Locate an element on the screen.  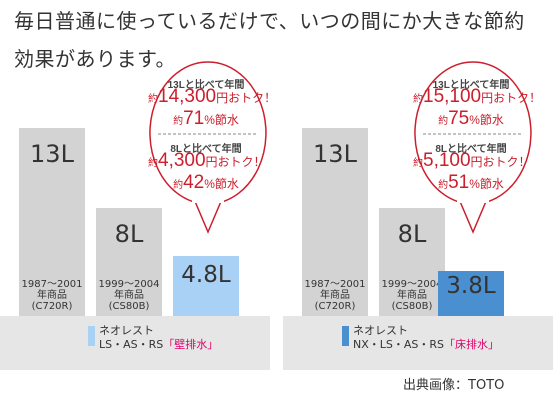
bar-4-8l: 4.8L is located at coordinates (206, 286).